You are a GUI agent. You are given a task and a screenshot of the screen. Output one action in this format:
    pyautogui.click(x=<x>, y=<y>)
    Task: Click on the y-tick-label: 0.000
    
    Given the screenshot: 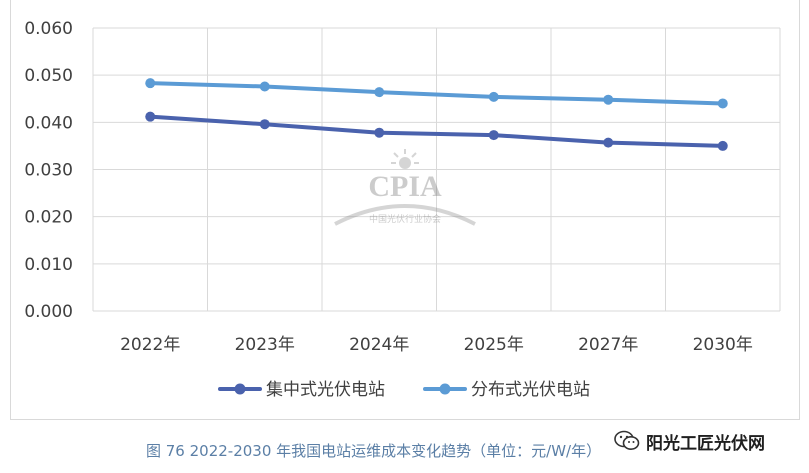 What is the action you would take?
    pyautogui.click(x=48, y=312)
    